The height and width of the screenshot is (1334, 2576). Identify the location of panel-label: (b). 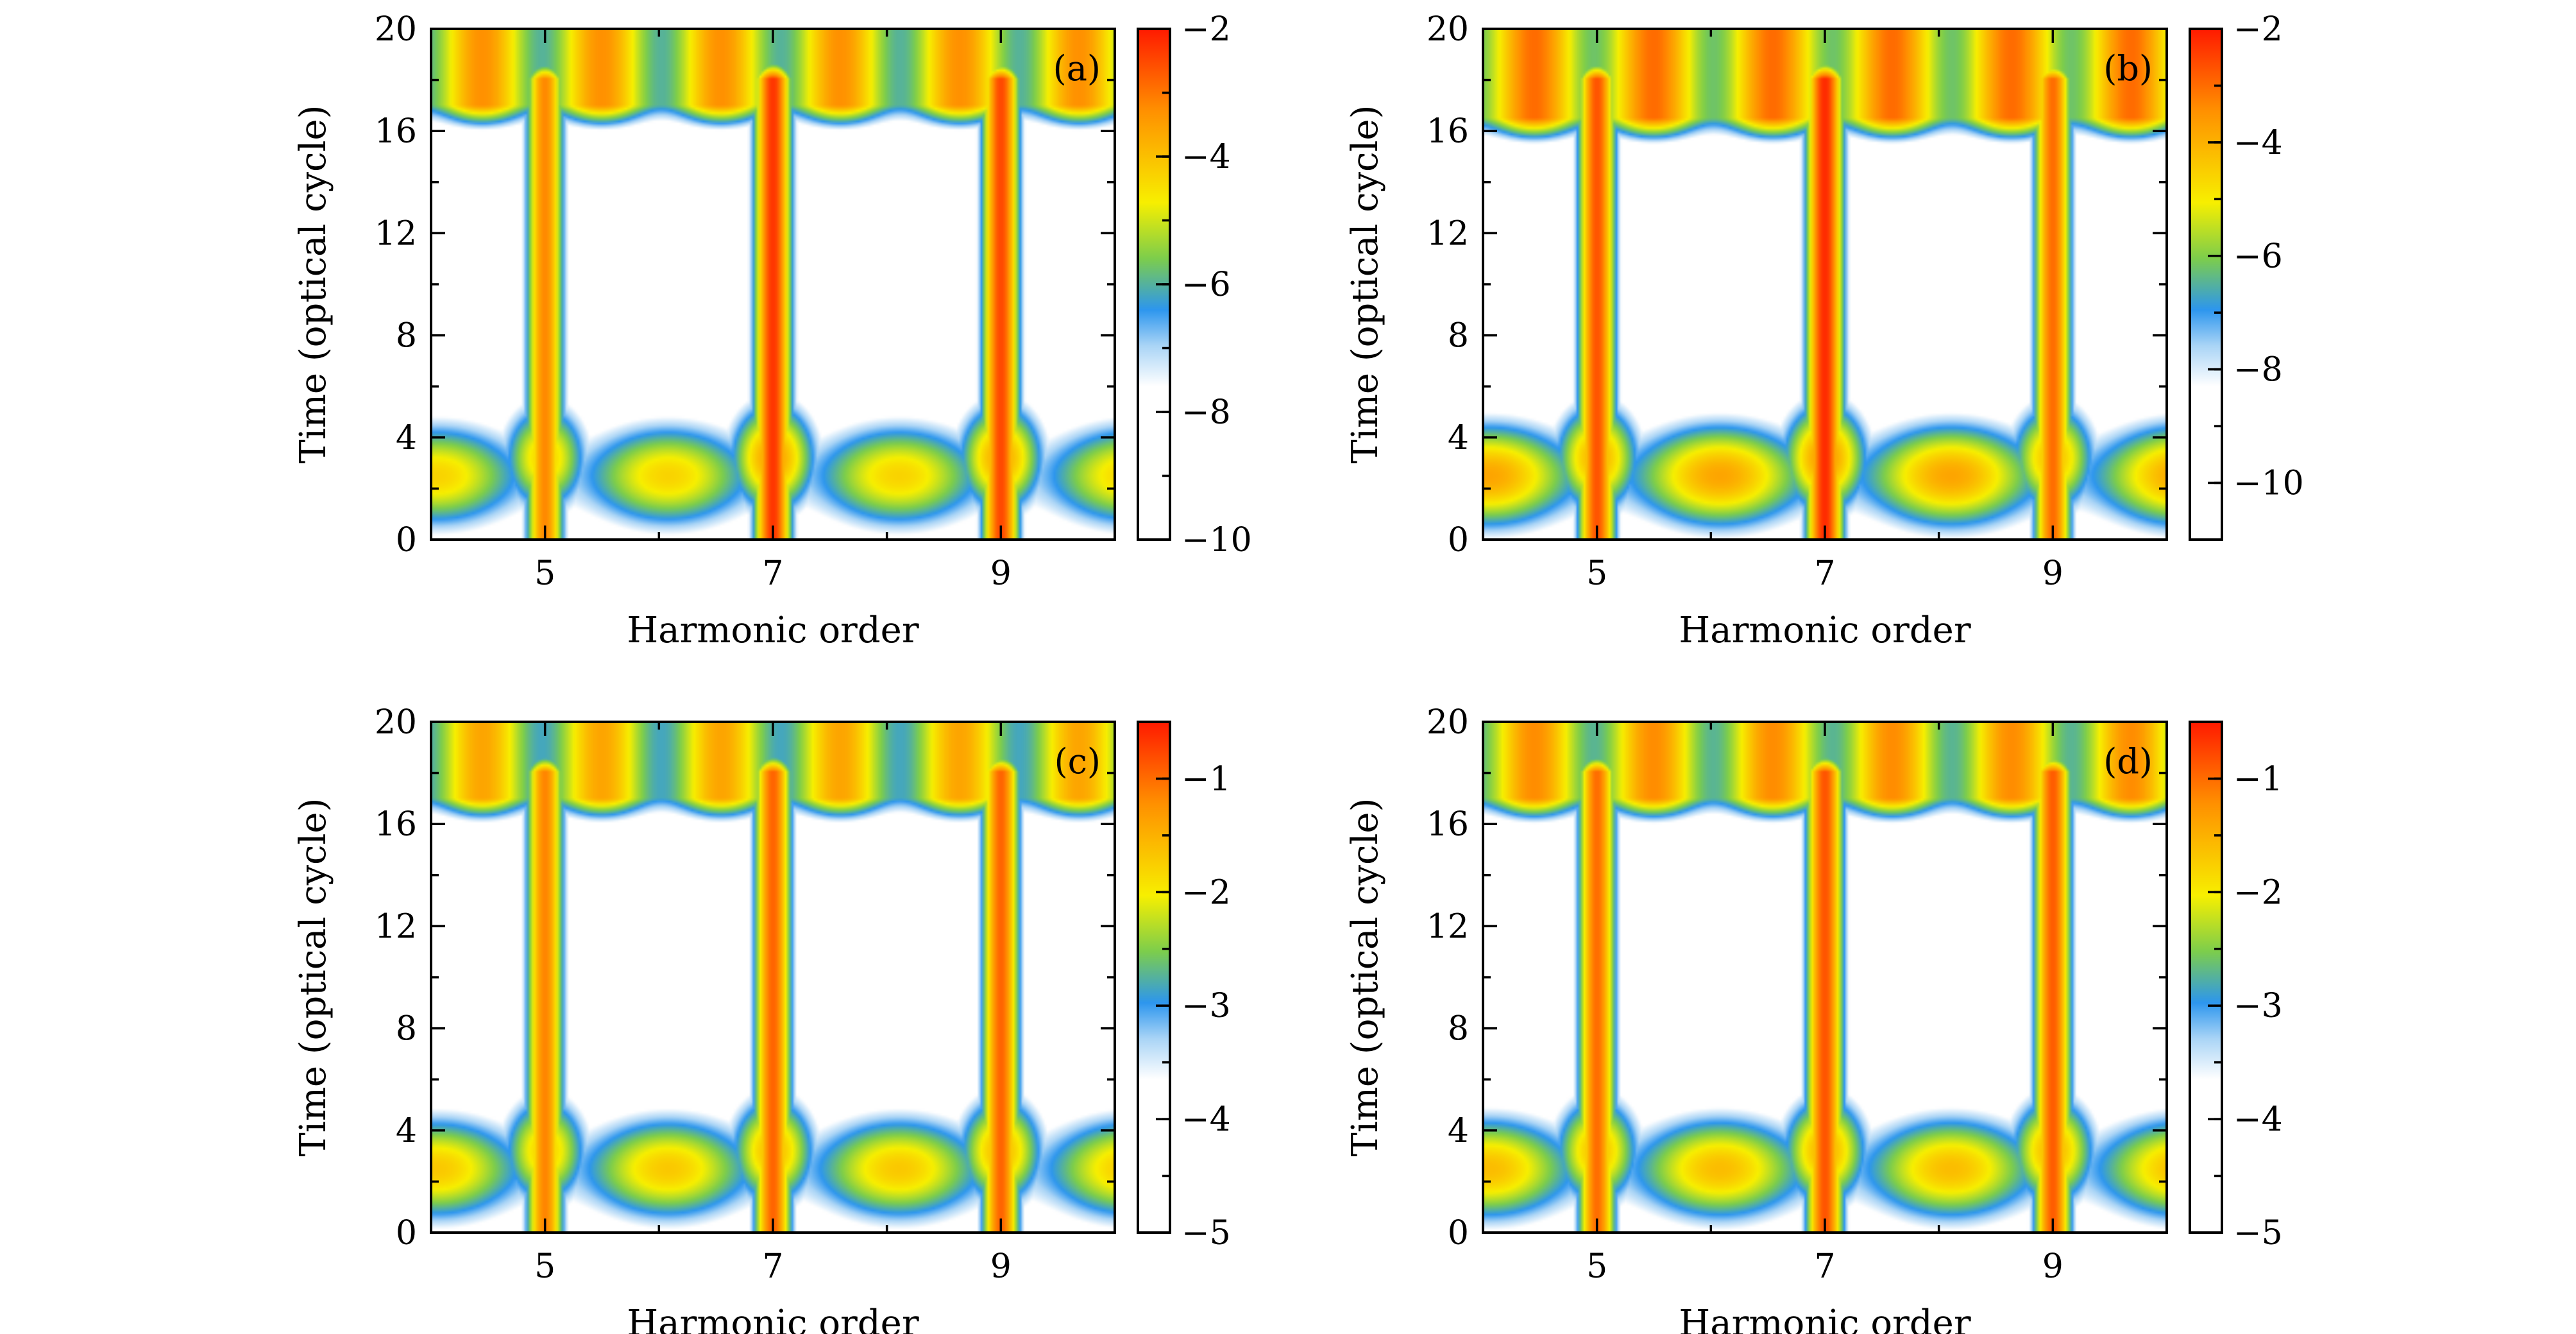
(2128, 68).